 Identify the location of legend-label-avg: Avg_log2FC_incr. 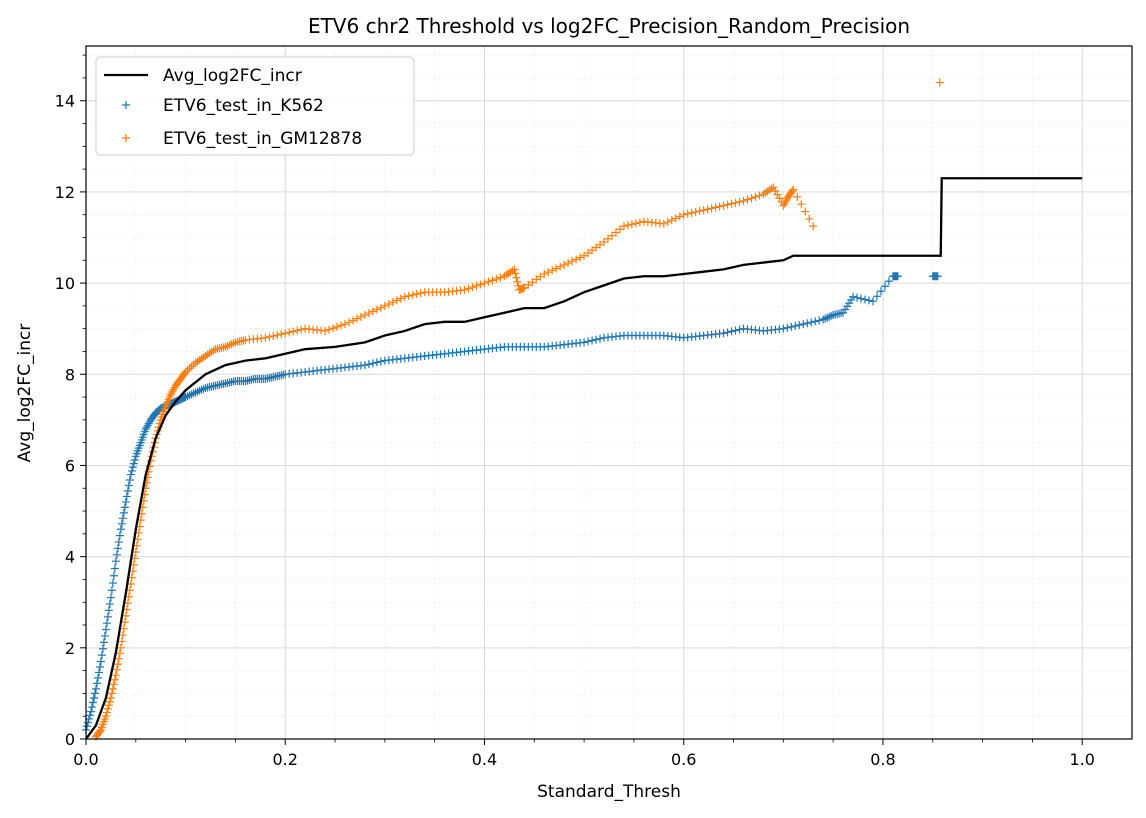
(232, 76).